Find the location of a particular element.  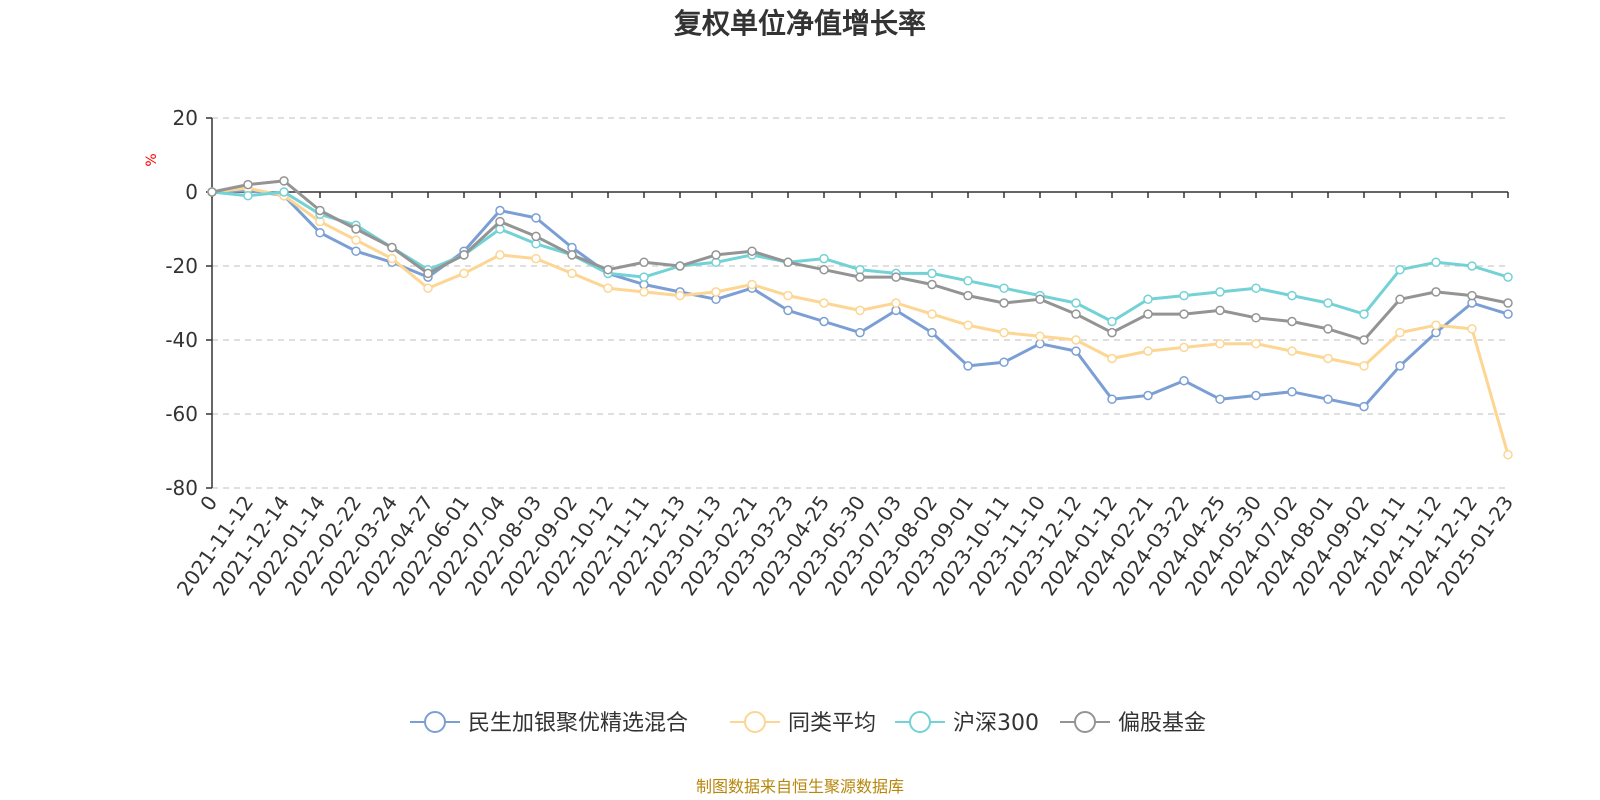

legend-item: 沪深300 is located at coordinates (967, 723).